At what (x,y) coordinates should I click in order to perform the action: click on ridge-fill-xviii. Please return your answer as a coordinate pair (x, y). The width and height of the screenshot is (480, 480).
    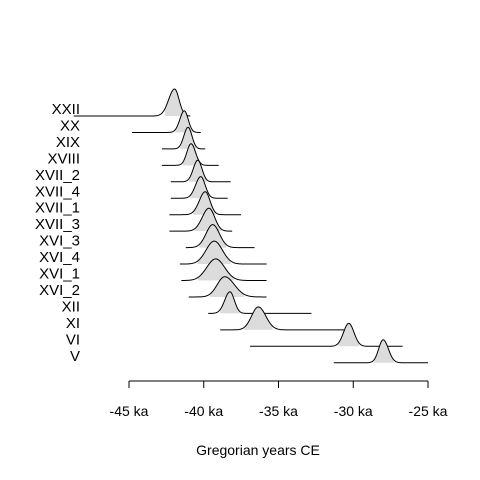
    Looking at the image, I should click on (191, 154).